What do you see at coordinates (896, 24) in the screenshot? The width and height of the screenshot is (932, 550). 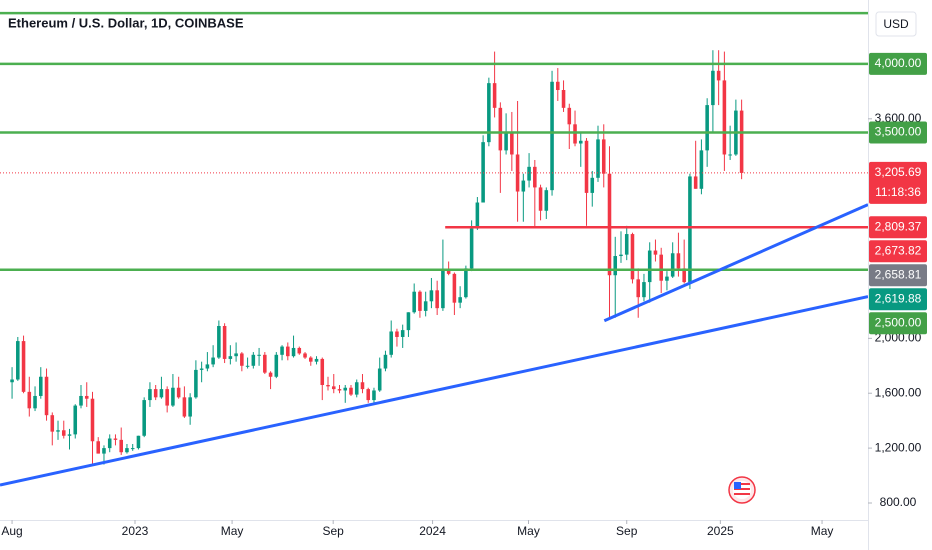 I see `currency-box` at bounding box center [896, 24].